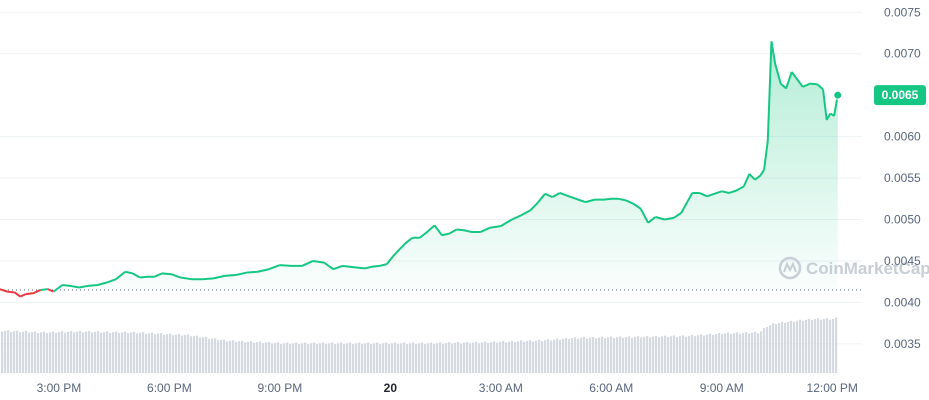 The height and width of the screenshot is (400, 929). Describe the element at coordinates (501, 388) in the screenshot. I see `x-tick-label: 3:00 AM` at that location.